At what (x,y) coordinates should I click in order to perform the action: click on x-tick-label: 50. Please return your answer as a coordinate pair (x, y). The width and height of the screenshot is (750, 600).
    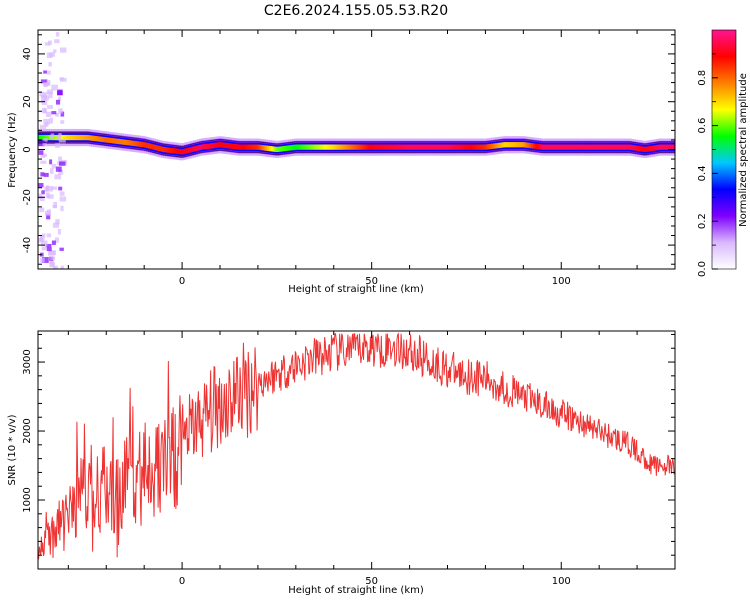
    Looking at the image, I should click on (371, 581).